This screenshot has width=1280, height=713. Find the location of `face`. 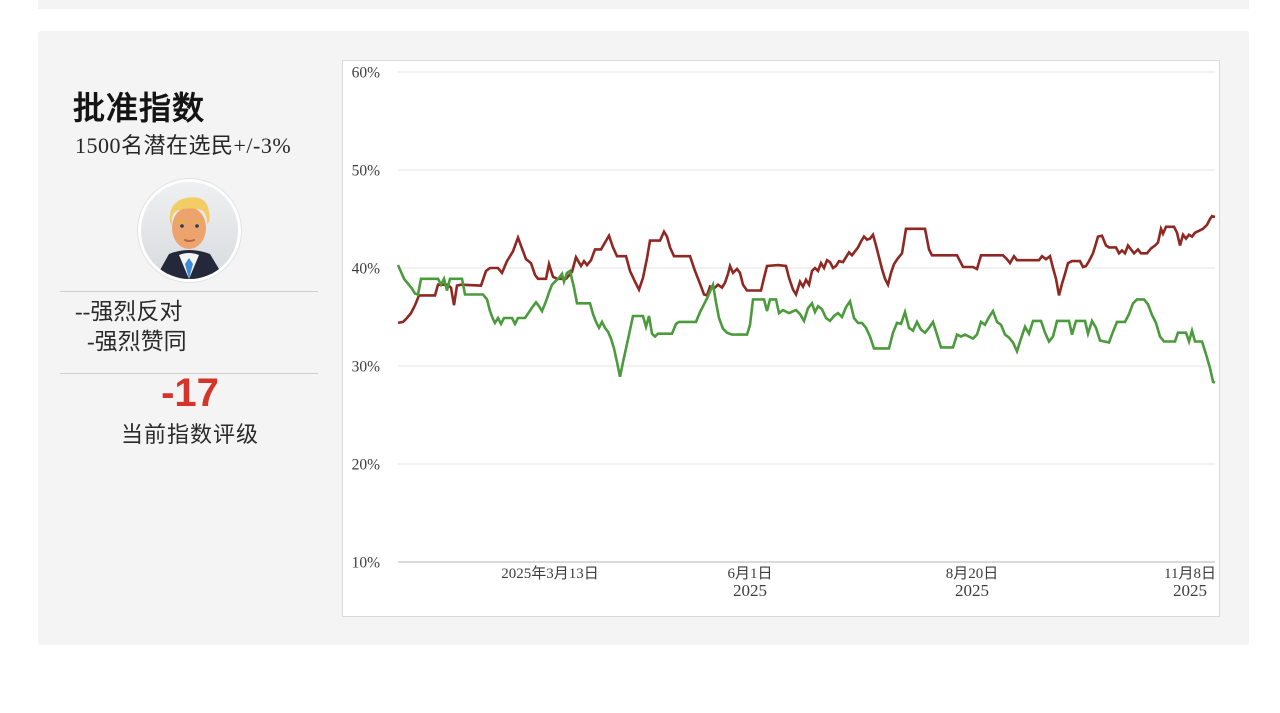

face is located at coordinates (189, 228).